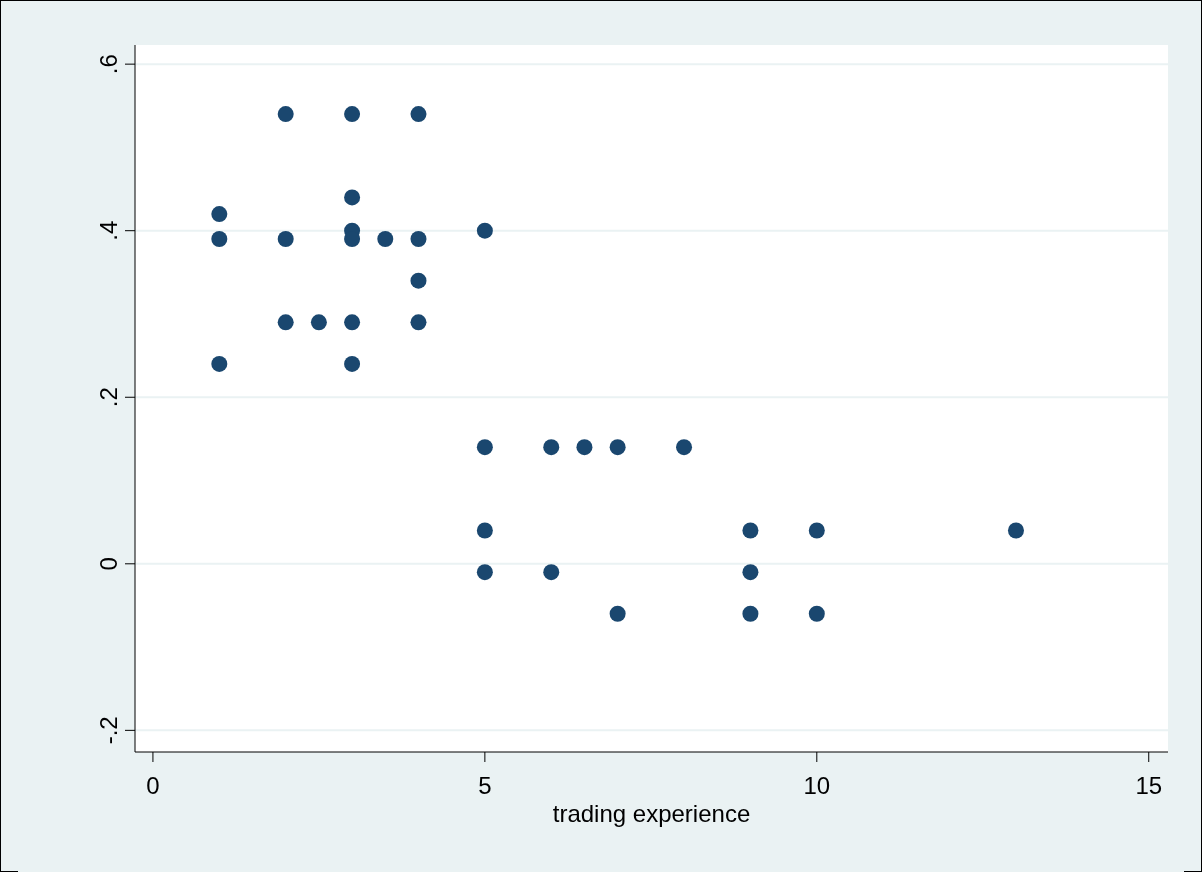 The width and height of the screenshot is (1202, 872). I want to click on x-tick-label: 15, so click(1149, 785).